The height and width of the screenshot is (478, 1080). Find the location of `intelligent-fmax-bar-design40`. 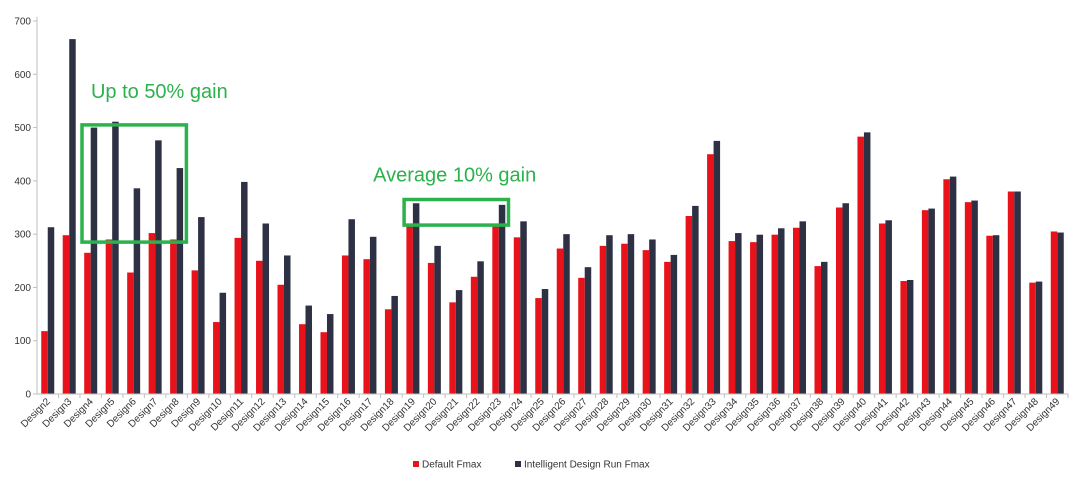

intelligent-fmax-bar-design40 is located at coordinates (867, 263).